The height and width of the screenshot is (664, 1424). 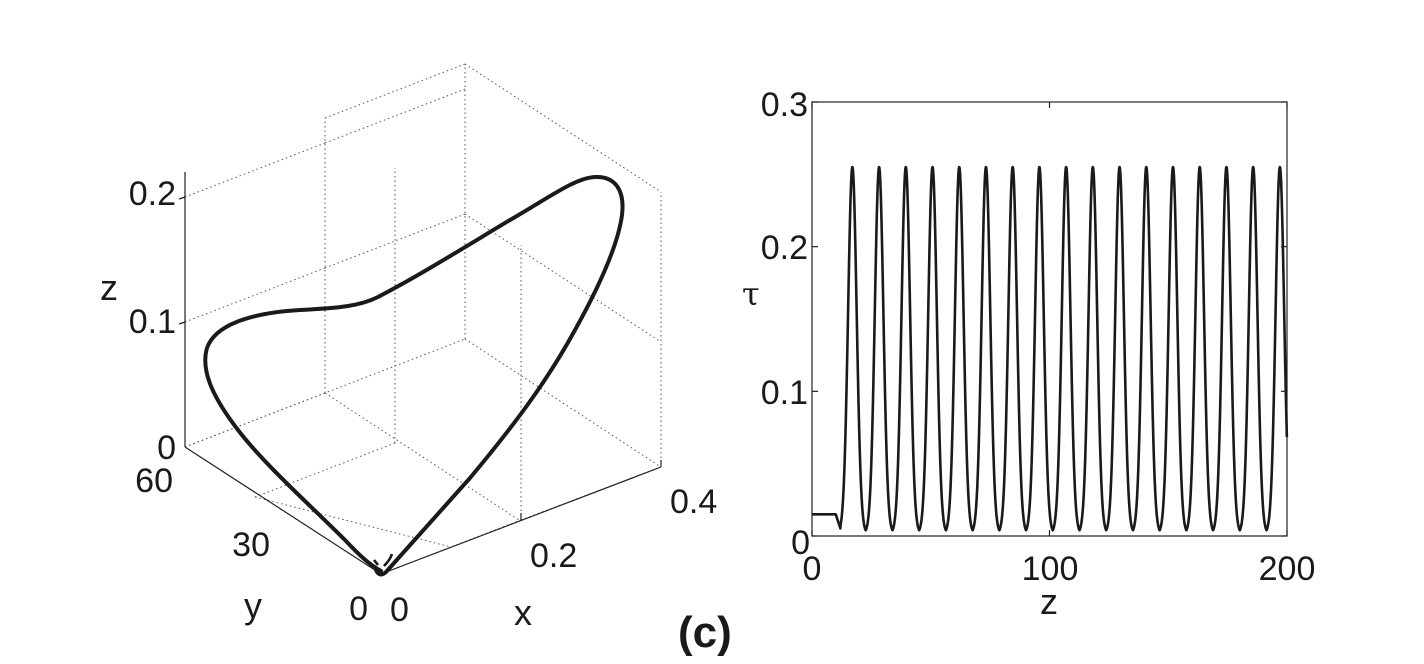 What do you see at coordinates (751, 294) in the screenshot?
I see `tau-axis-label: τ` at bounding box center [751, 294].